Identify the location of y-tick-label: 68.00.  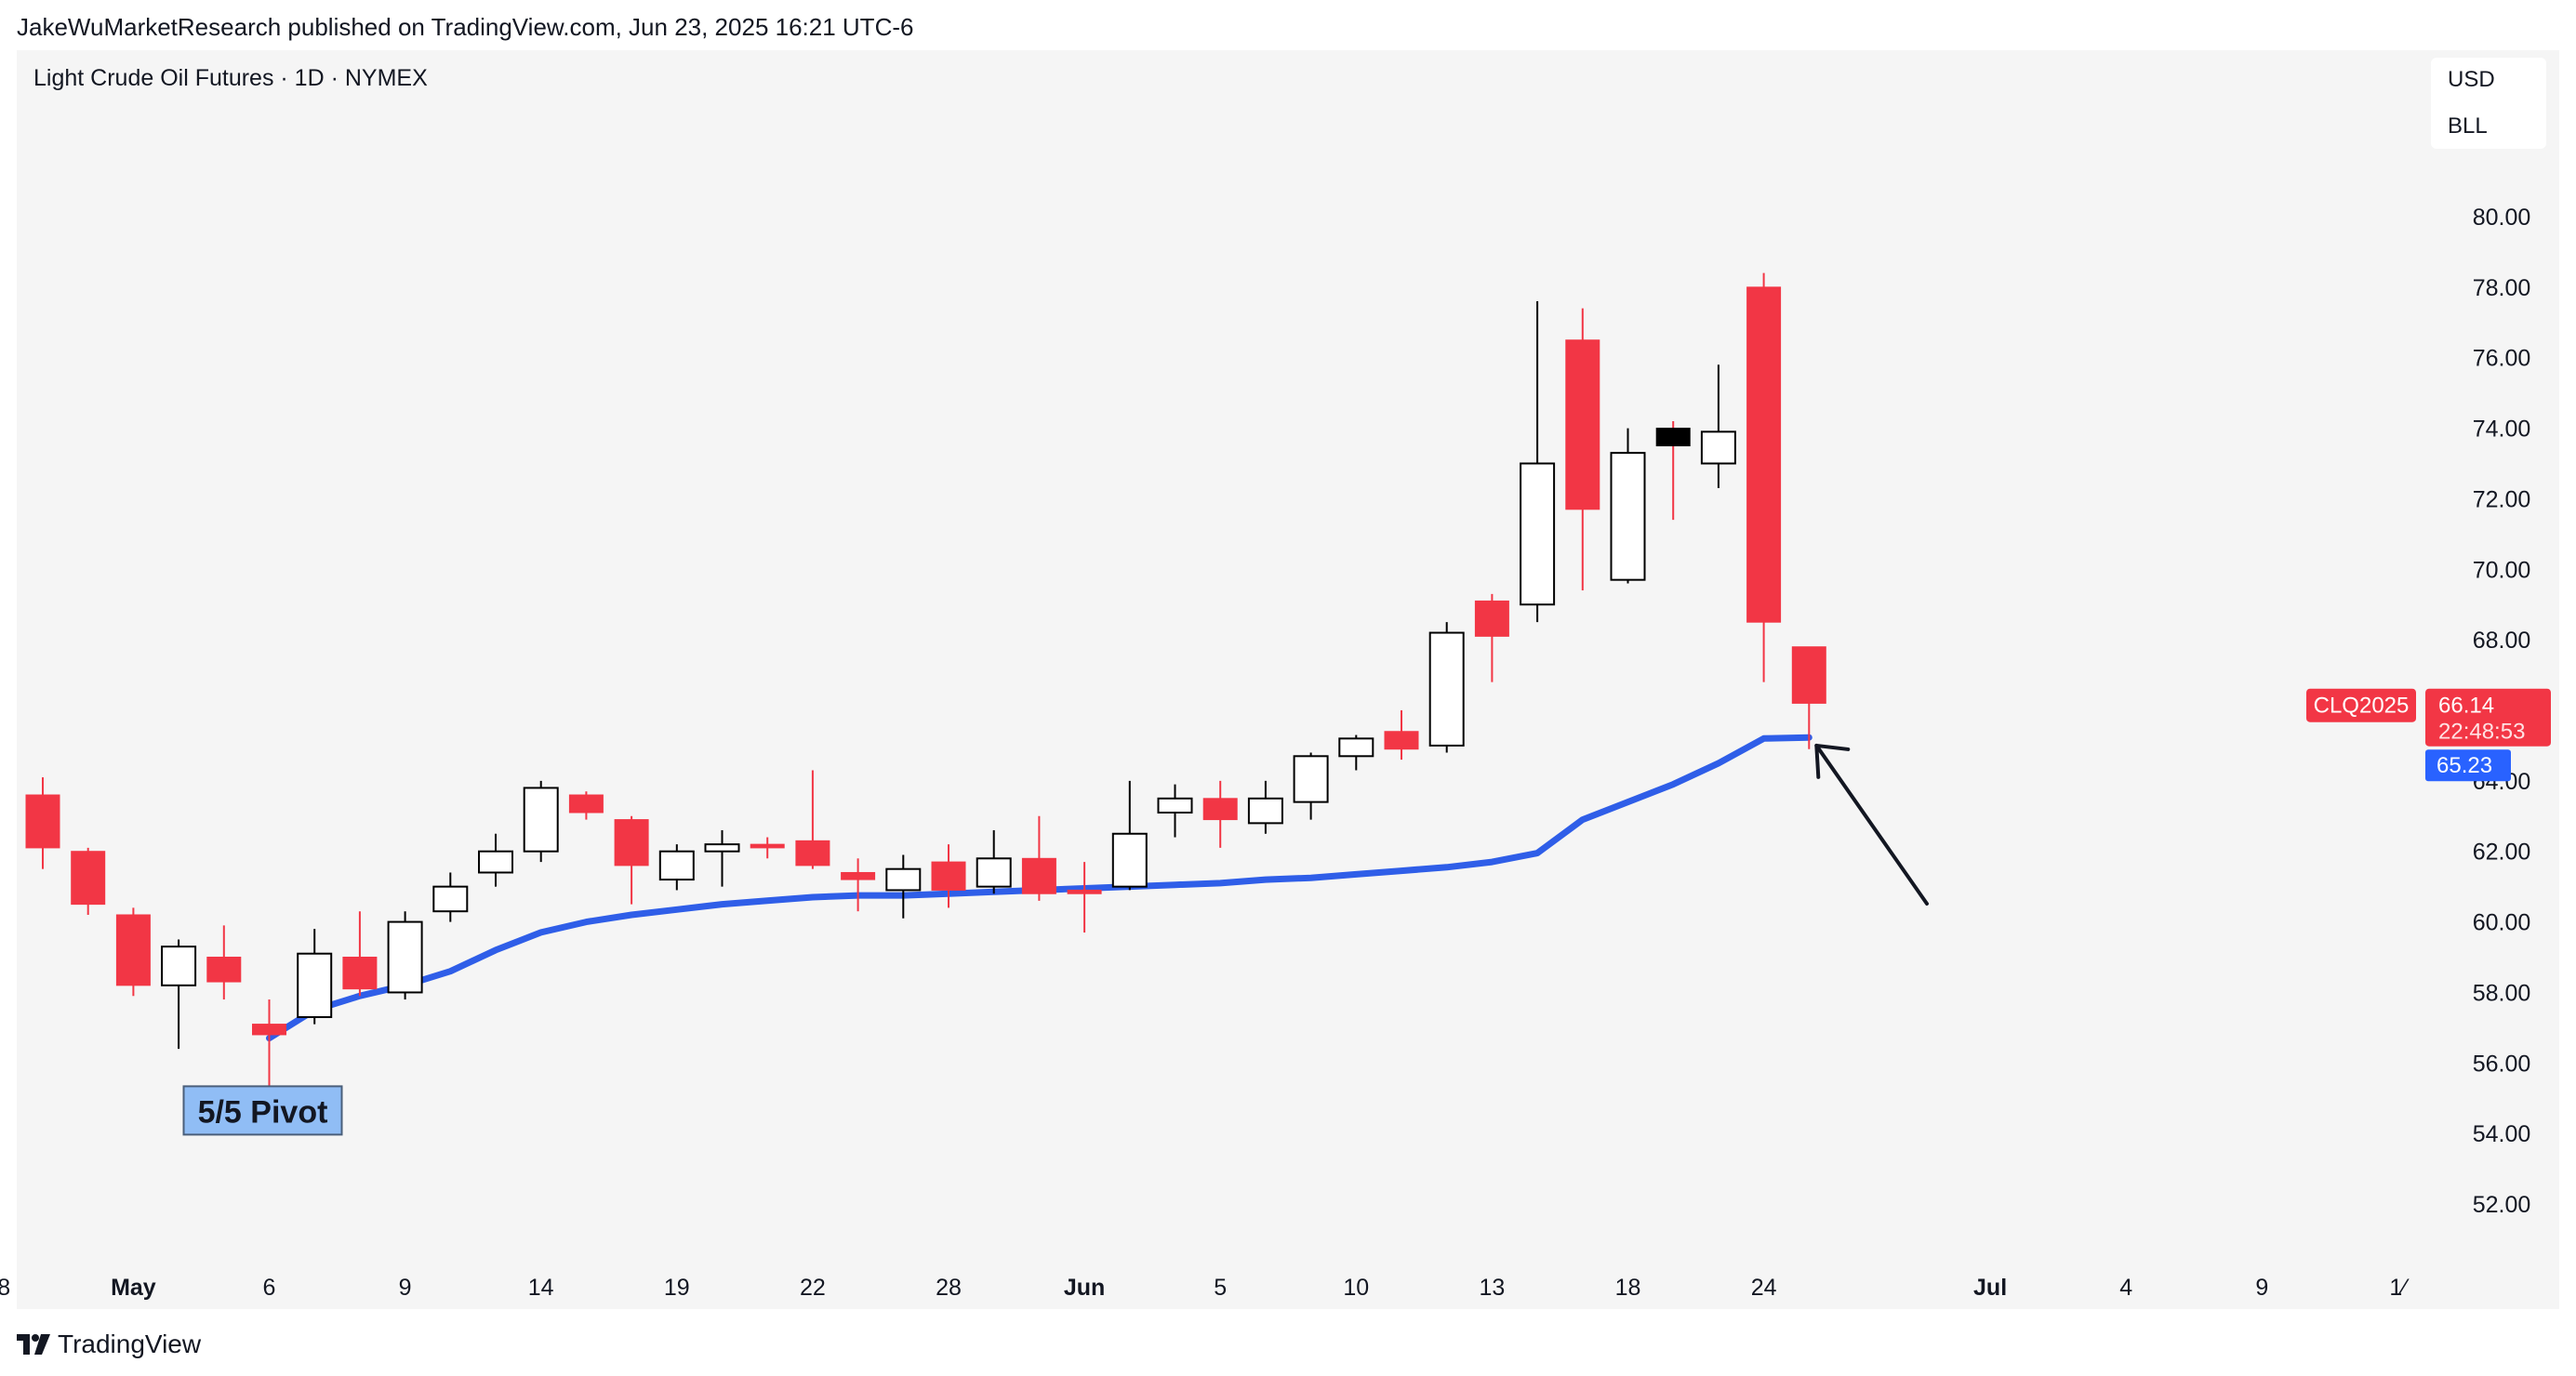
(2502, 641).